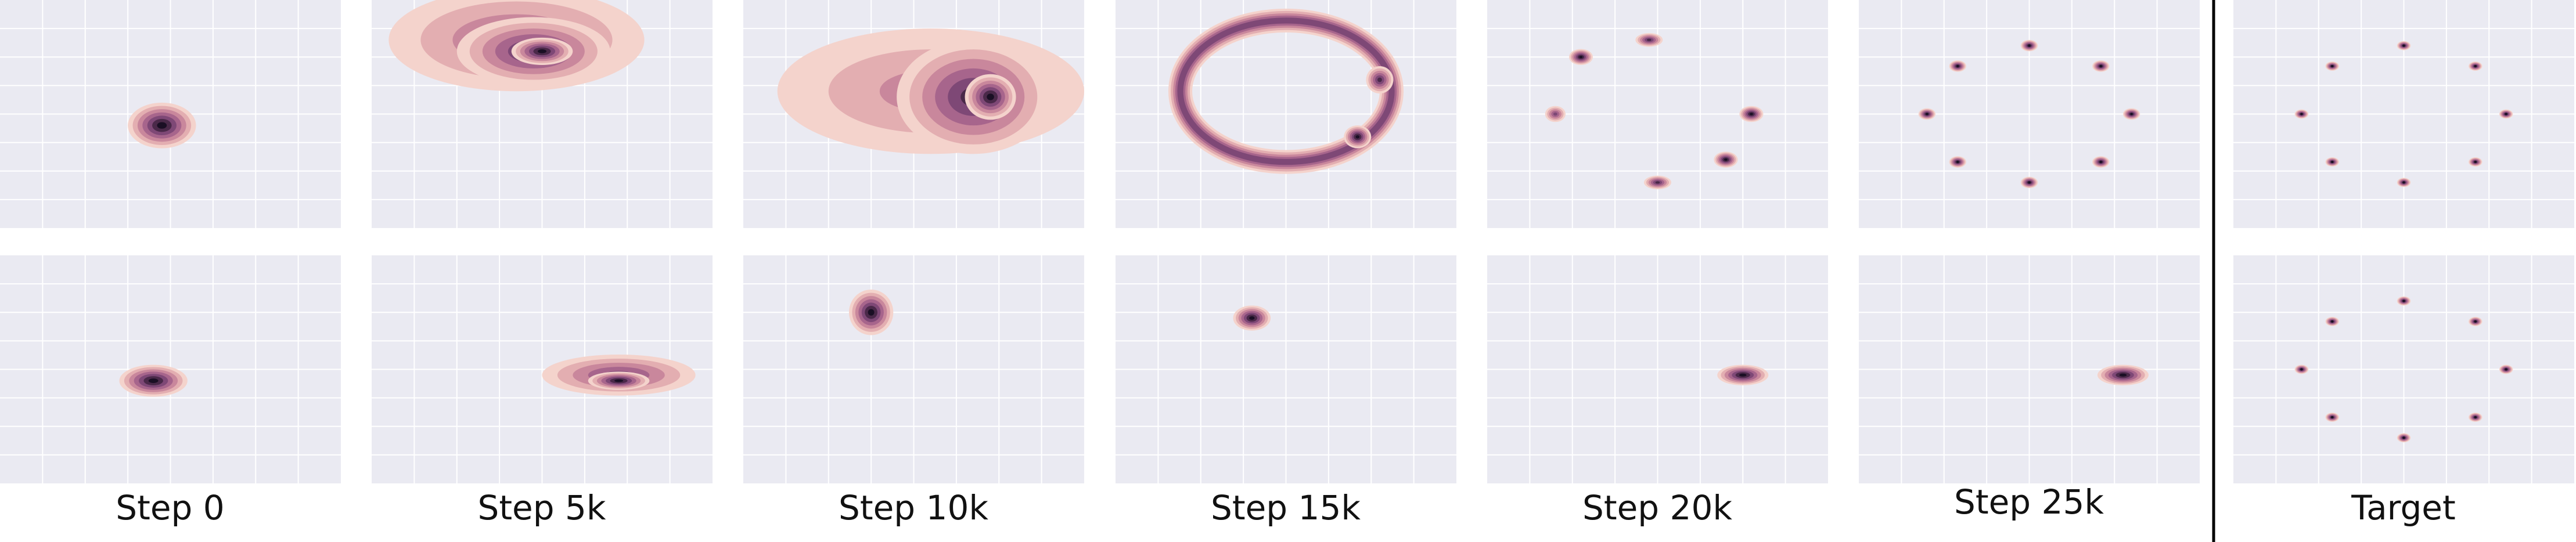  What do you see at coordinates (542, 507) in the screenshot?
I see `column-label-step-5k: Step 5k` at bounding box center [542, 507].